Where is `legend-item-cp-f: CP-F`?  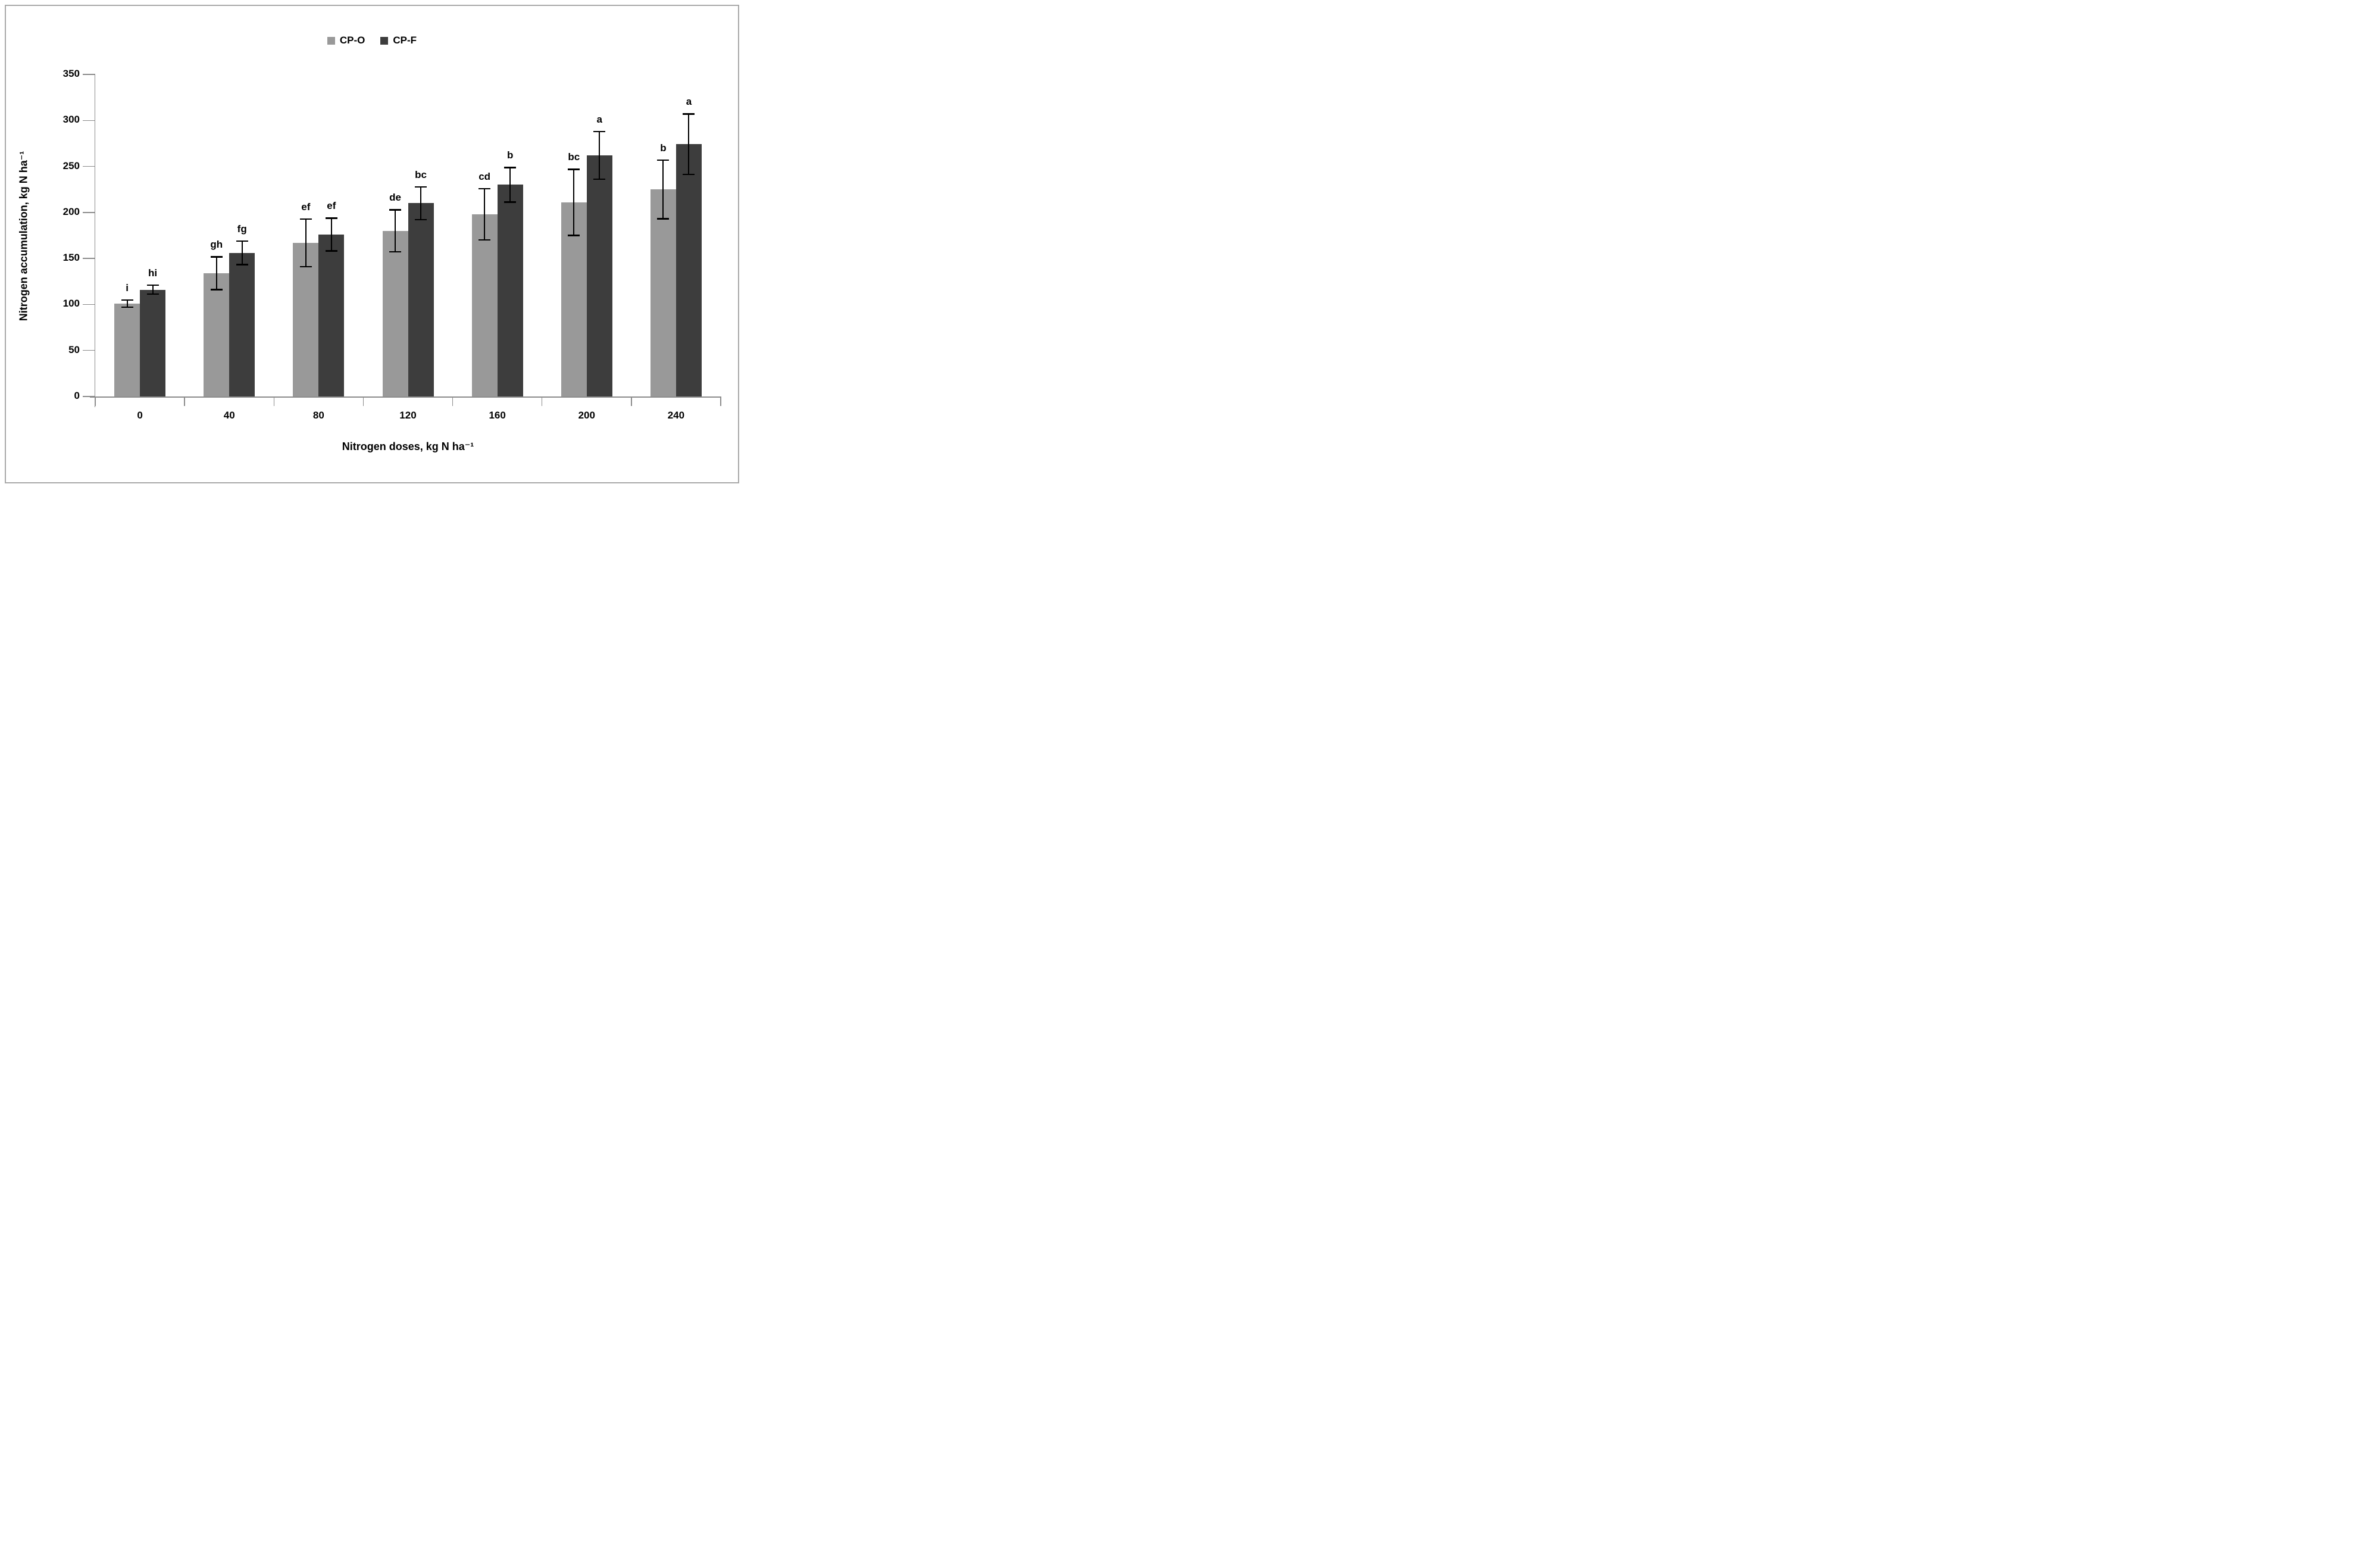
legend-item-cp-f: CP-F is located at coordinates (398, 40).